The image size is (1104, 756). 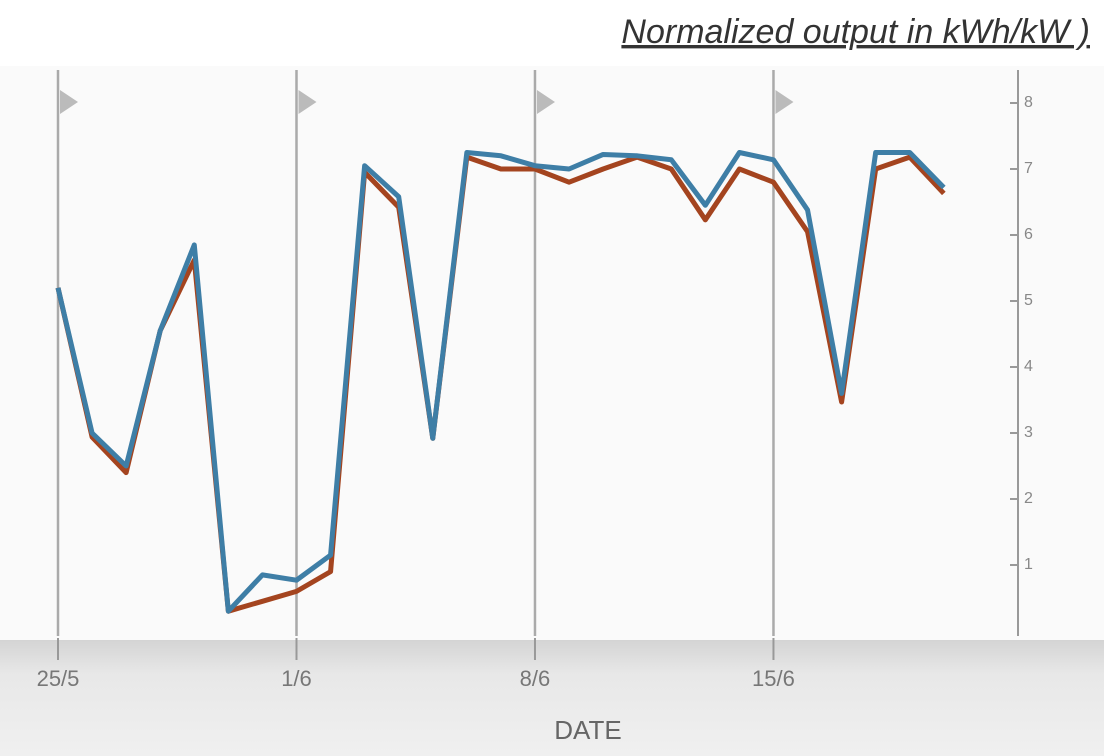 What do you see at coordinates (1028, 300) in the screenshot?
I see `y-tick-label: 5` at bounding box center [1028, 300].